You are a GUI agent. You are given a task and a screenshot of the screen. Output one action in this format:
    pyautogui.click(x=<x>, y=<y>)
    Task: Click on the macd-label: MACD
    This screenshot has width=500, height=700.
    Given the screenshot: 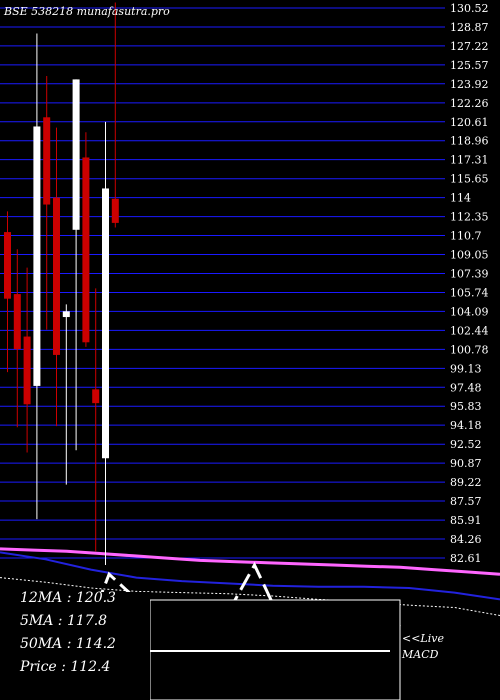 What is the action you would take?
    pyautogui.click(x=420, y=654)
    